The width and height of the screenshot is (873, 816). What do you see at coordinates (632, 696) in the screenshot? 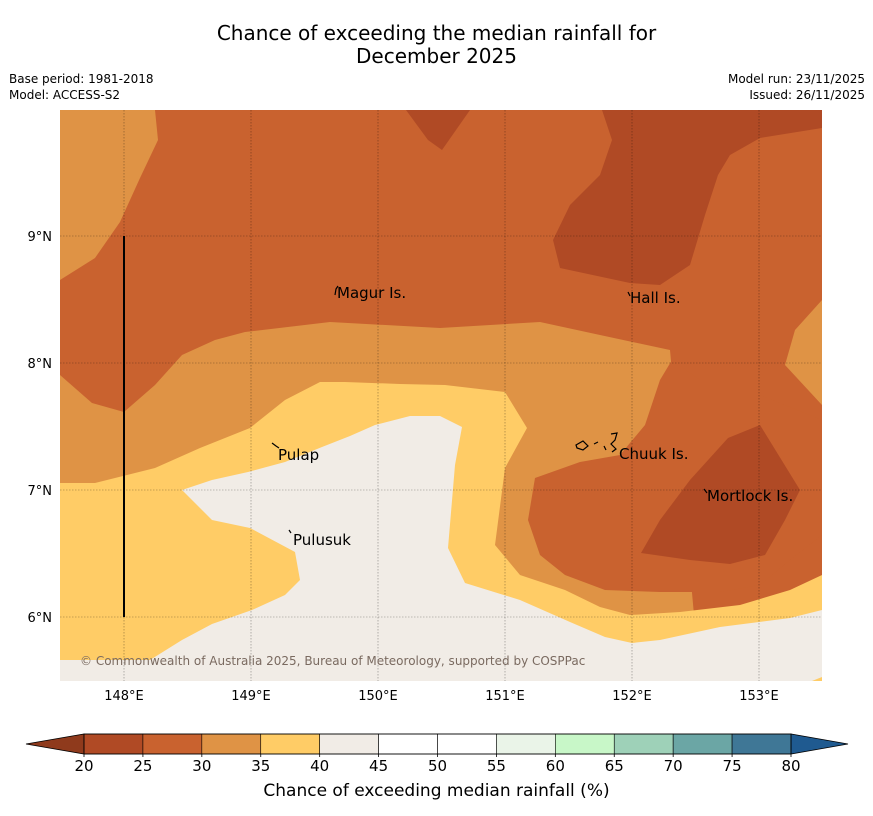
I see `lon-tick-152: 152°E` at bounding box center [632, 696].